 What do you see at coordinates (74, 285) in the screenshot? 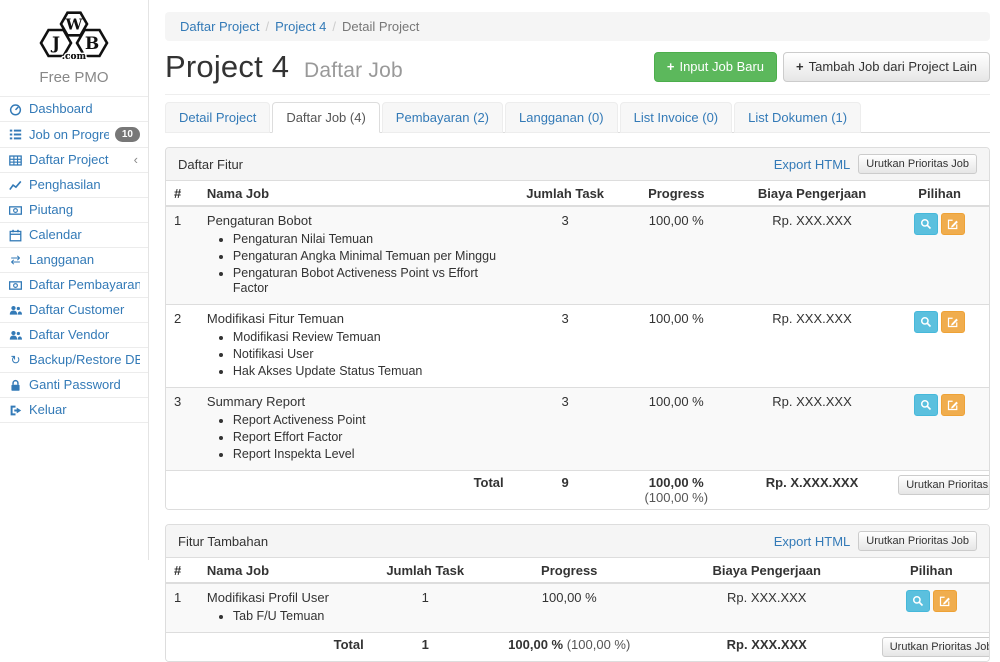
I see `sidebar-item-daftar-pembayaran: Daftar Pembayaran` at bounding box center [74, 285].